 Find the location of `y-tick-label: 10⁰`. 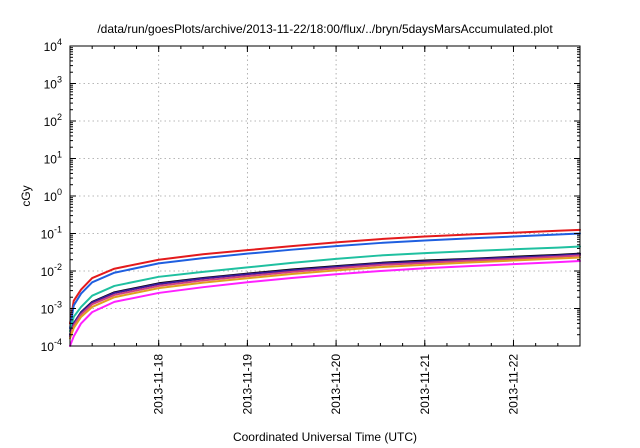

y-tick-label: 10⁰ is located at coordinates (53, 195).